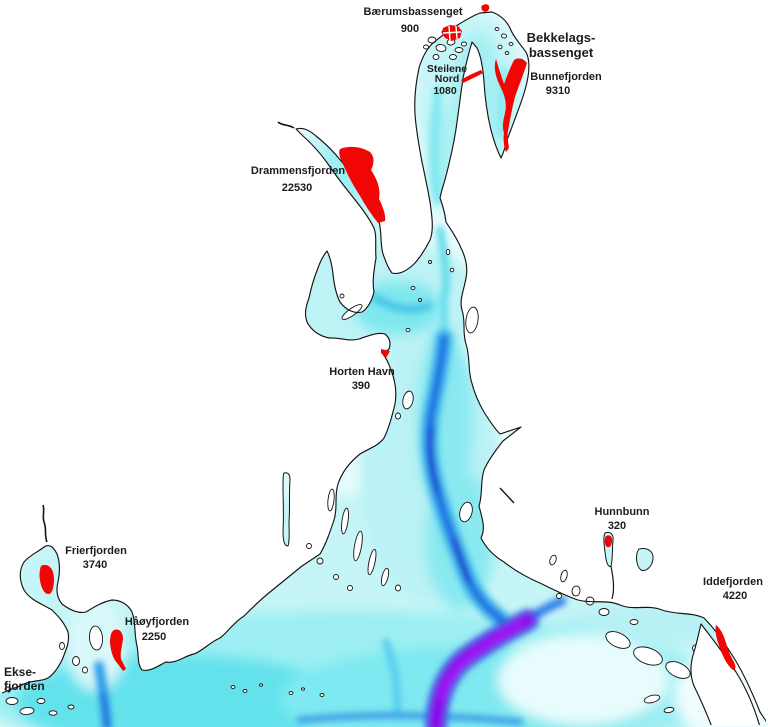  Describe the element at coordinates (157, 622) in the screenshot. I see `label-haoyfjorden-line: Håøyfjorden` at that location.